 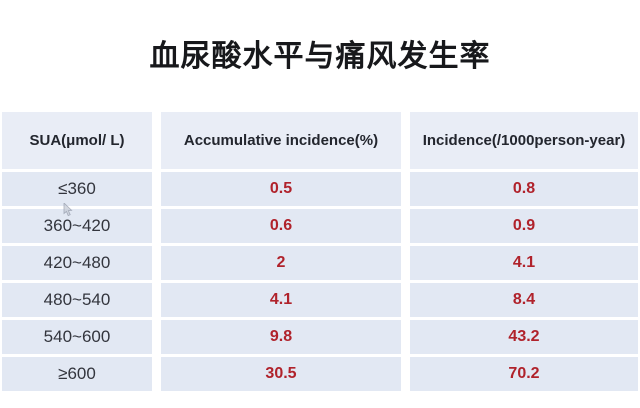 What do you see at coordinates (320, 56) in the screenshot?
I see `slide-title: 血尿酸水平与痛风发生率` at bounding box center [320, 56].